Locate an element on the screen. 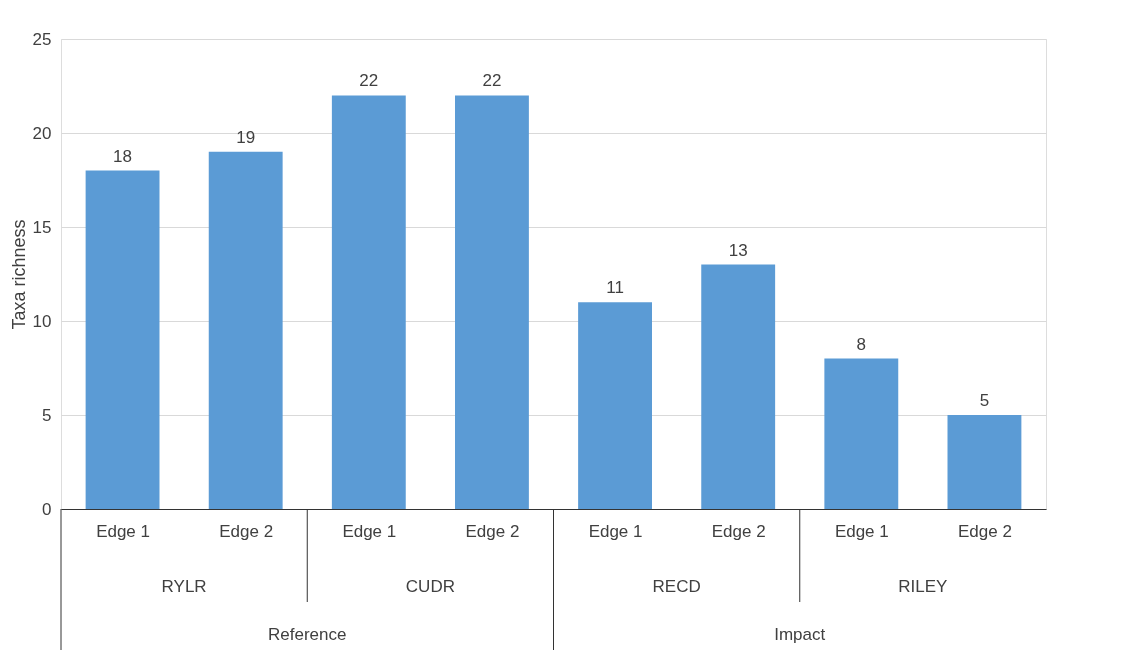 Image resolution: width=1135 pixels, height=657 pixels. data-label: 8 is located at coordinates (861, 344).